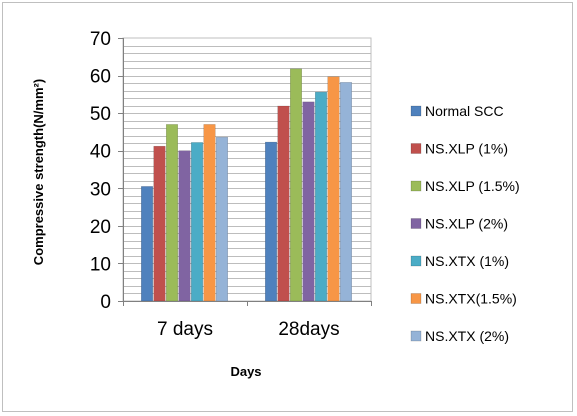 Image resolution: width=577 pixels, height=416 pixels. I want to click on legend-label: NS.XLP (1.5%), so click(472, 186).